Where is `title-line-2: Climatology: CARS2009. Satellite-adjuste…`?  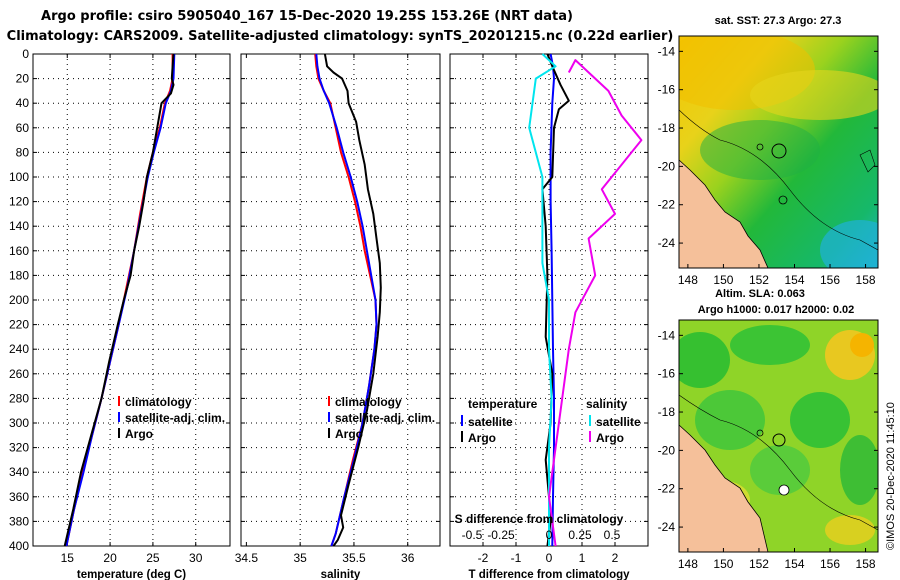
title-line-2: Climatology: CARS2009. Satellite-adjuste… is located at coordinates (340, 36).